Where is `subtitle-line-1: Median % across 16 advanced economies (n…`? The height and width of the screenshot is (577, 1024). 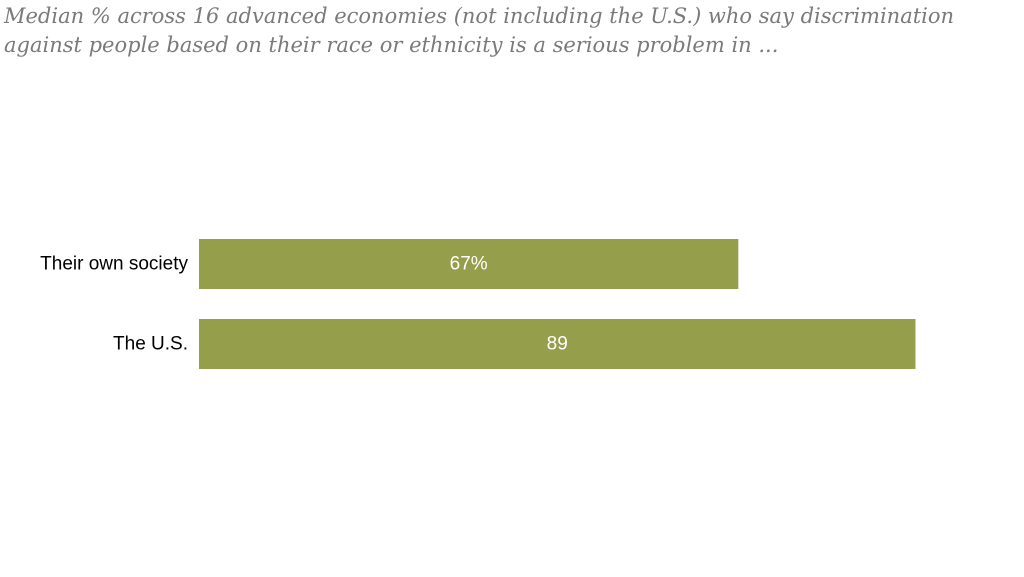 subtitle-line-1: Median % across 16 advanced economies (n… is located at coordinates (479, 16).